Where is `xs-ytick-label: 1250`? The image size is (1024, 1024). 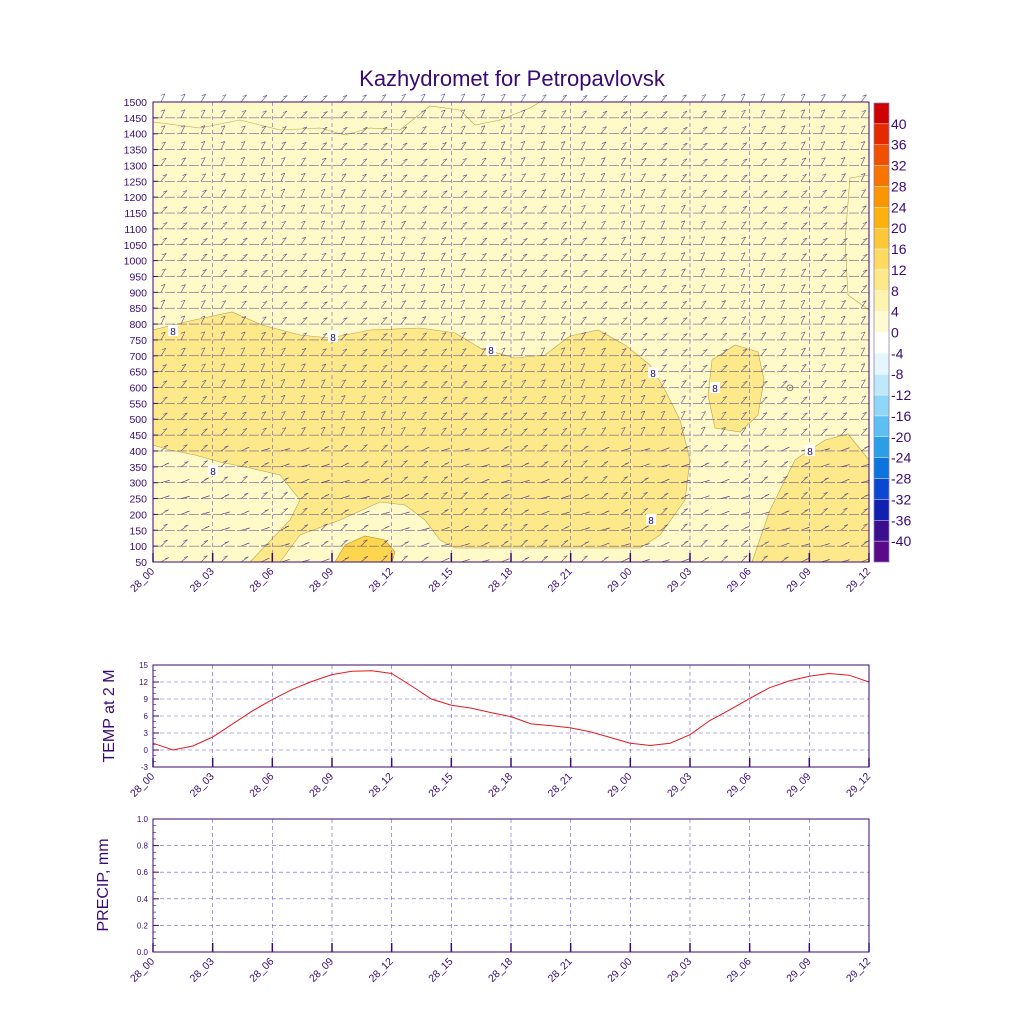 xs-ytick-label: 1250 is located at coordinates (136, 182).